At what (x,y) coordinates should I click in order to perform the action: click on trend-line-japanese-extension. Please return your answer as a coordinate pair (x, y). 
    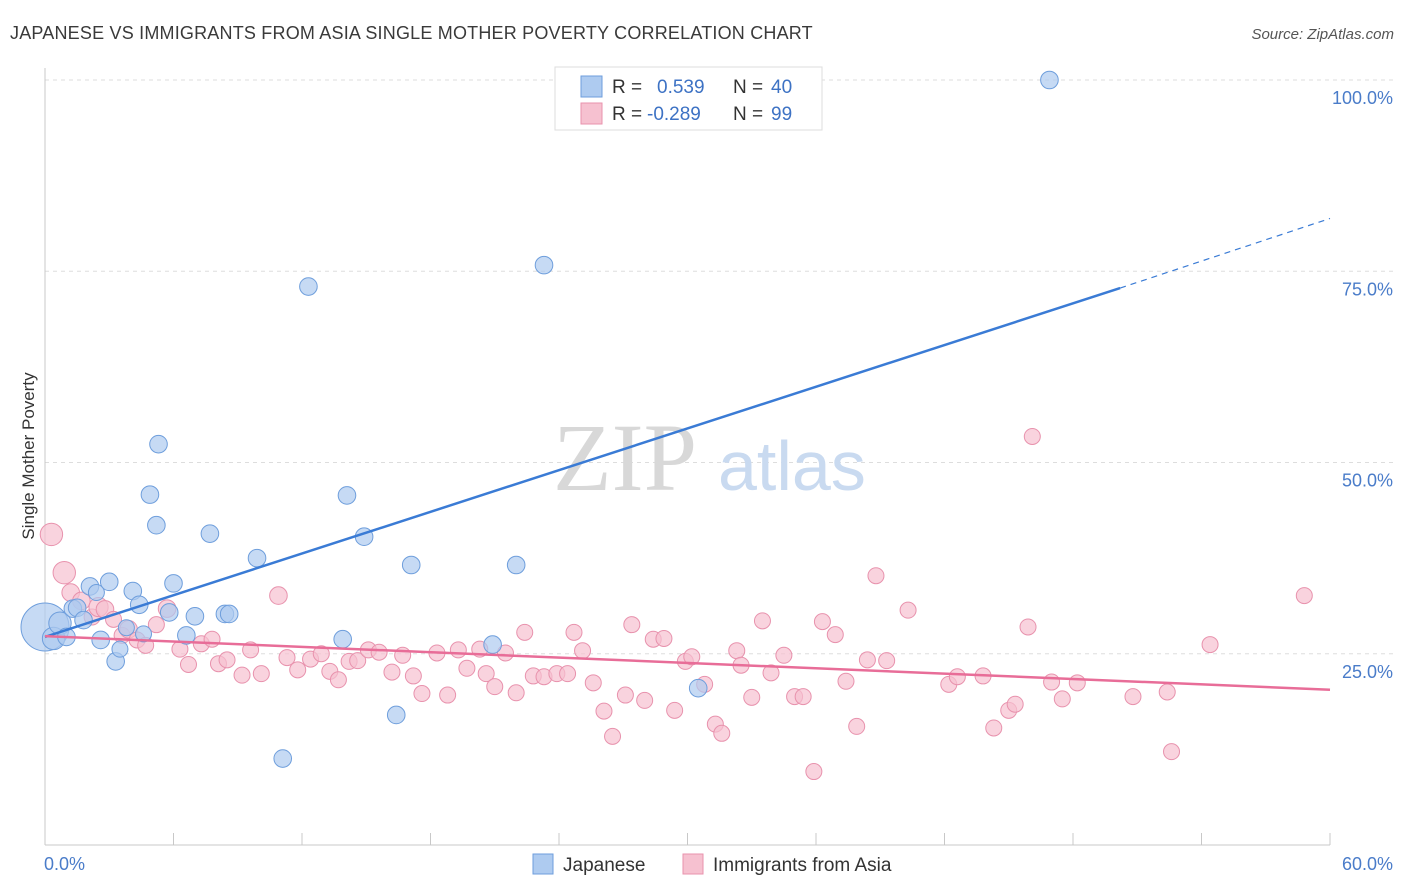
    Looking at the image, I should click on (1225, 253).